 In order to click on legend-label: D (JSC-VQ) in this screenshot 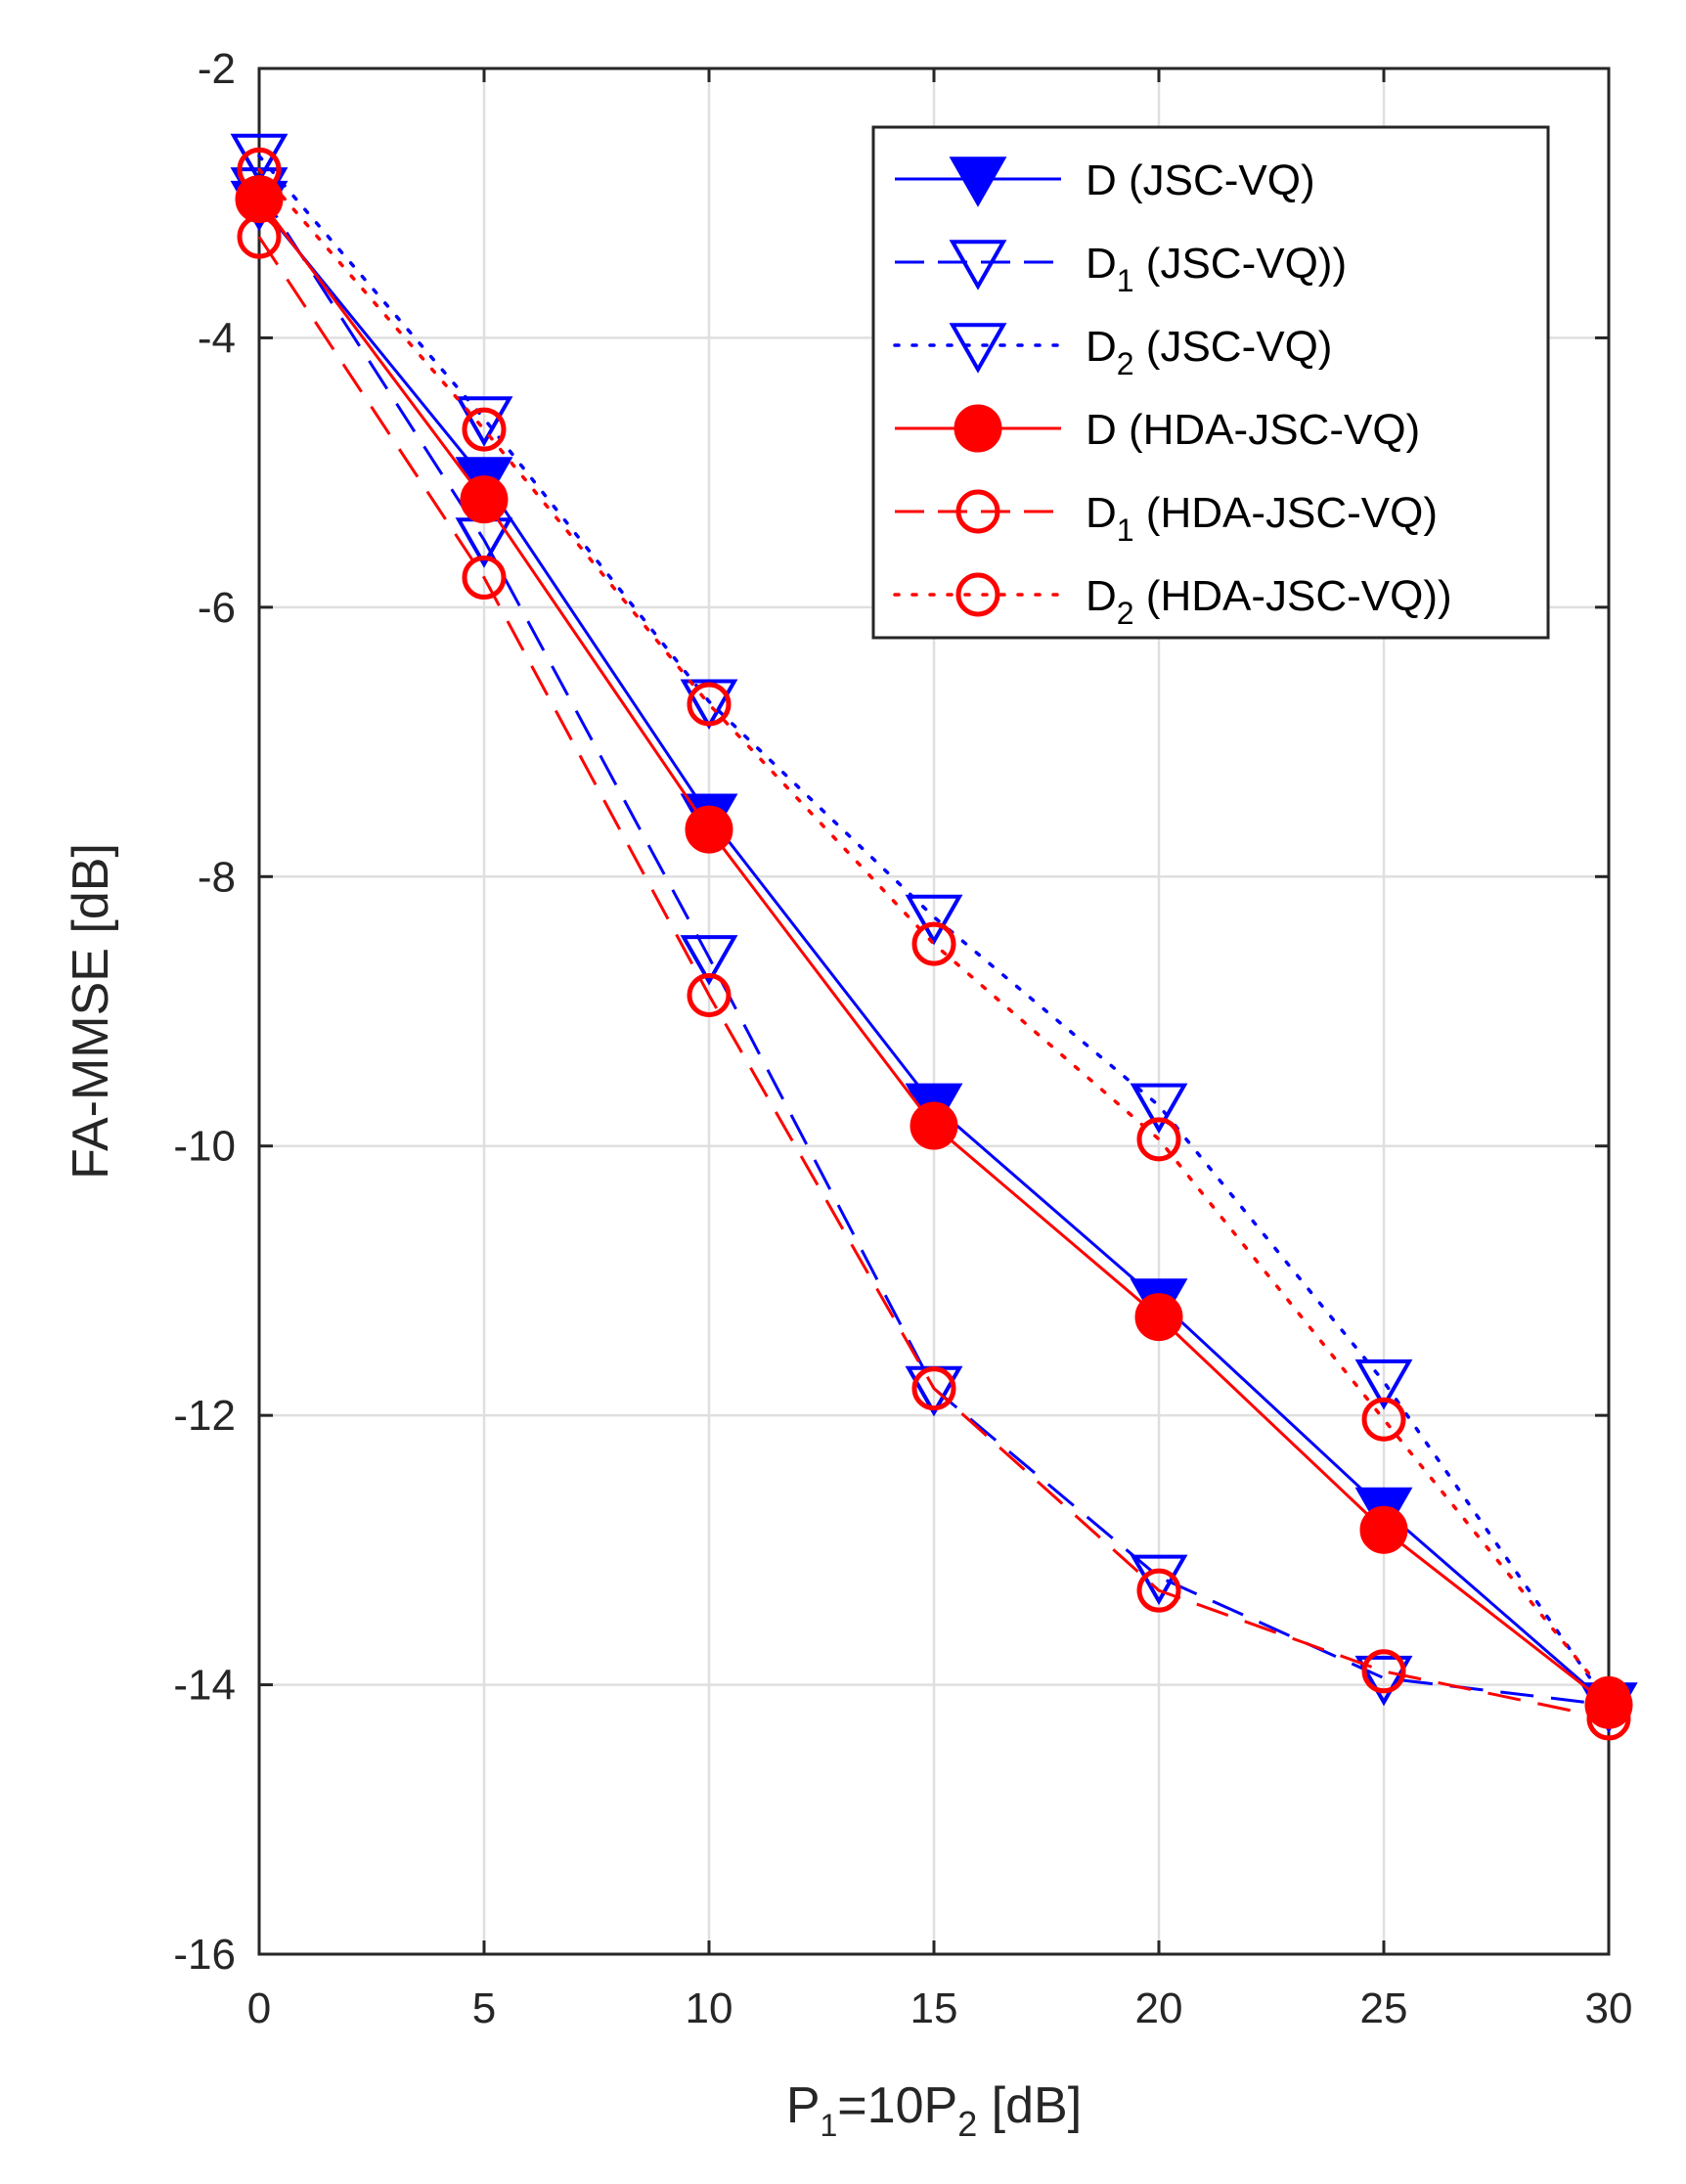, I will do `click(1200, 180)`.